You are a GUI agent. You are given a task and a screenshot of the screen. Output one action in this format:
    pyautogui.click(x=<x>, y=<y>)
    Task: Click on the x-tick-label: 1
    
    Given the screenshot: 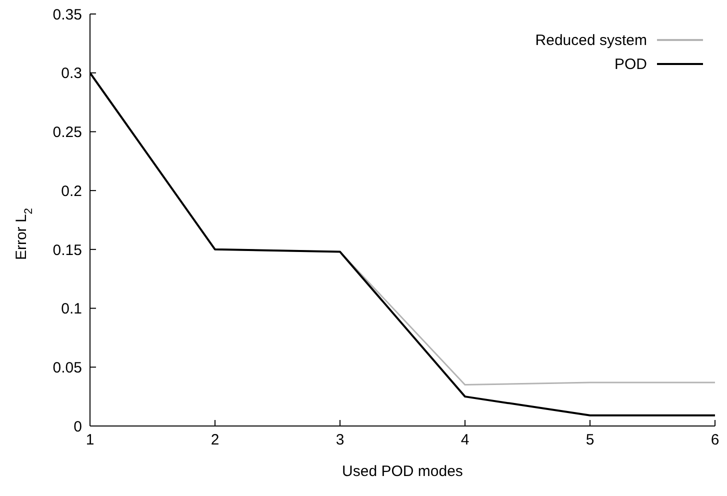 What is the action you would take?
    pyautogui.click(x=90, y=440)
    